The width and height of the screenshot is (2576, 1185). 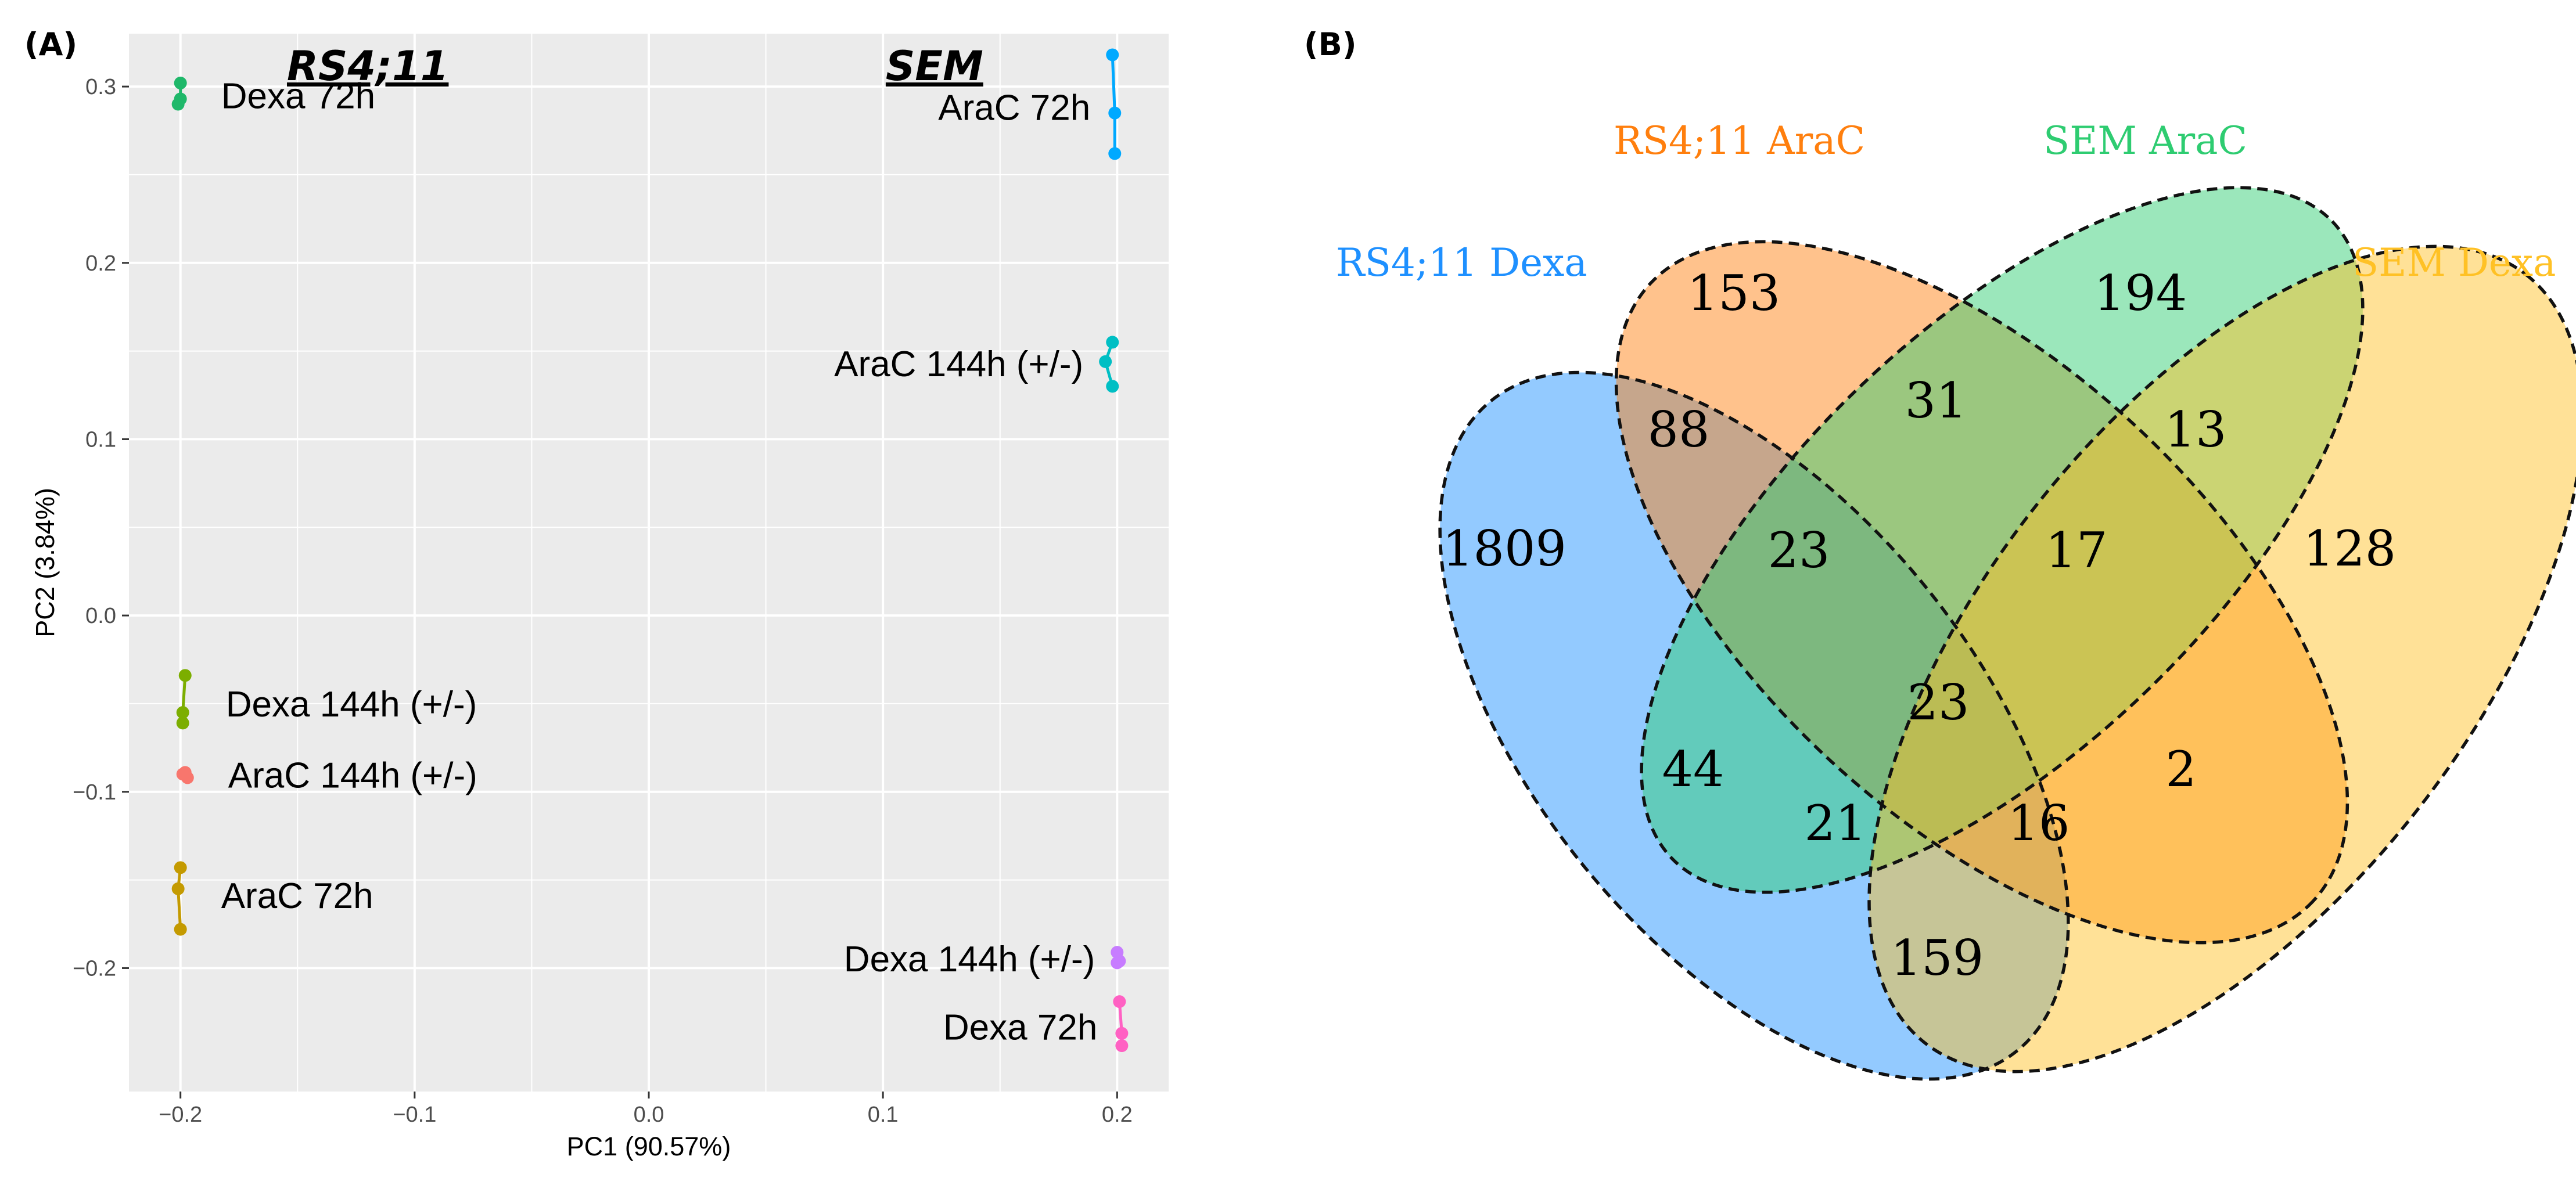 I want to click on venn-set-label-sem-arac: SEM AraC, so click(x=2145, y=140).